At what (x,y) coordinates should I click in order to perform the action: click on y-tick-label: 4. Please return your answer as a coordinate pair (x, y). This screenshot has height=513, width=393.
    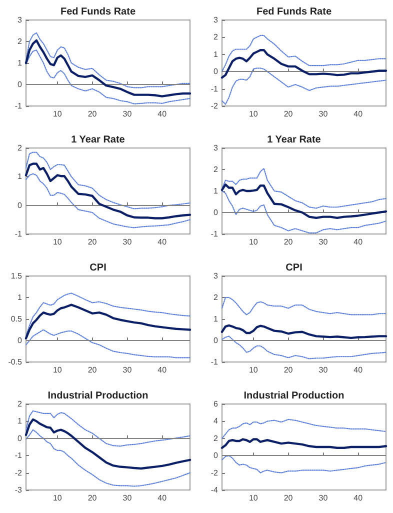
    Looking at the image, I should click on (216, 421).